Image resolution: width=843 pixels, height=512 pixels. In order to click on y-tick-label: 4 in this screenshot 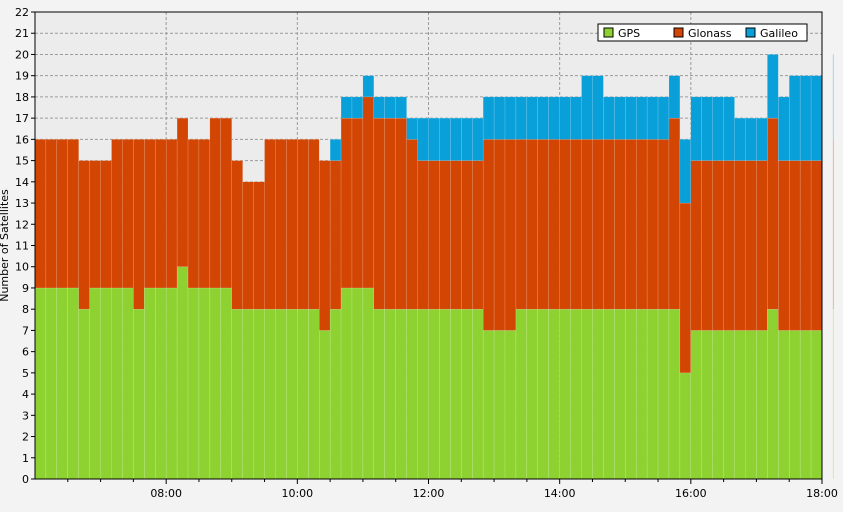, I will do `click(25, 394)`.